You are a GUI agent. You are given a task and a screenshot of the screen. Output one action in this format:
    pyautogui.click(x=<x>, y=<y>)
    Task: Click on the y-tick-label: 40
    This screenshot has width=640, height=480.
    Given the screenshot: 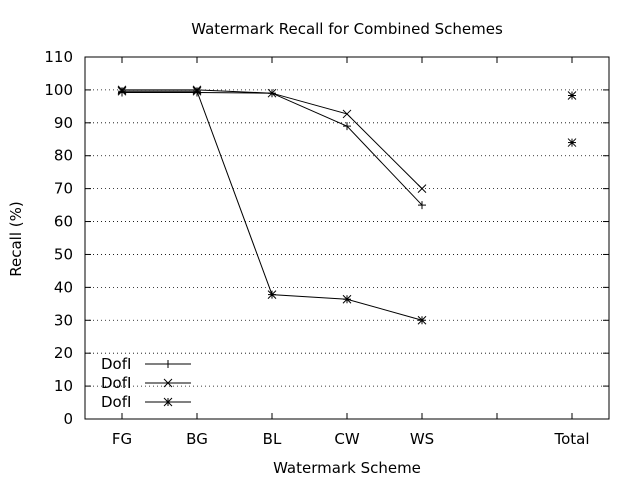 What is the action you would take?
    pyautogui.click(x=63, y=287)
    